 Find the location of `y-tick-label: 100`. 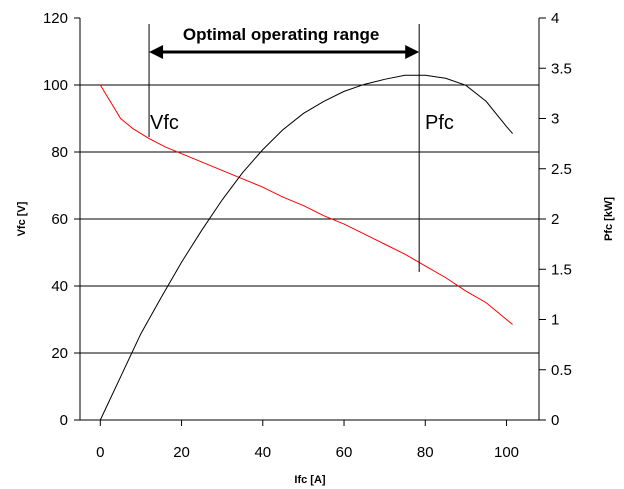

y-tick-label: 100 is located at coordinates (55, 85).